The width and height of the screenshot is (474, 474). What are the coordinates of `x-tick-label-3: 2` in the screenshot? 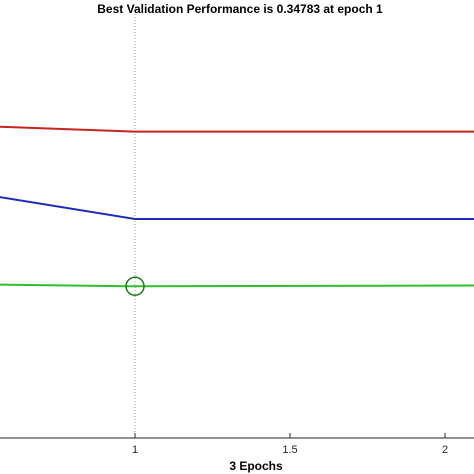 It's located at (445, 450).